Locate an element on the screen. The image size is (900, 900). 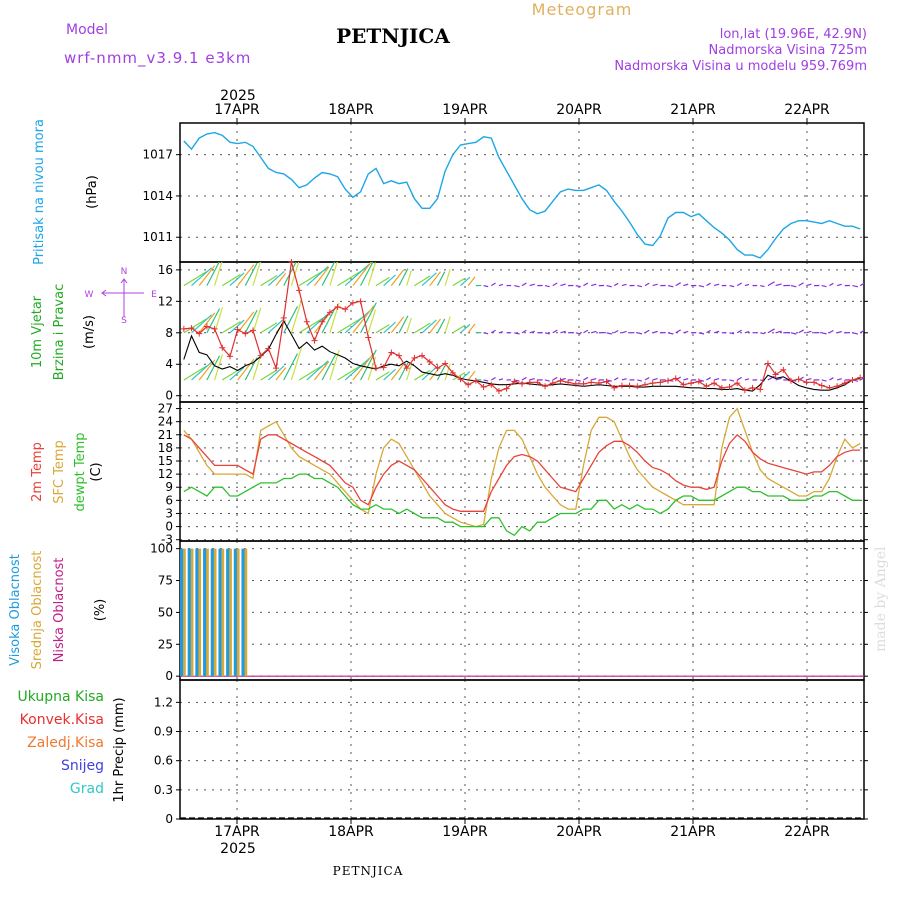
panel-frame is located at coordinates (522, 749).